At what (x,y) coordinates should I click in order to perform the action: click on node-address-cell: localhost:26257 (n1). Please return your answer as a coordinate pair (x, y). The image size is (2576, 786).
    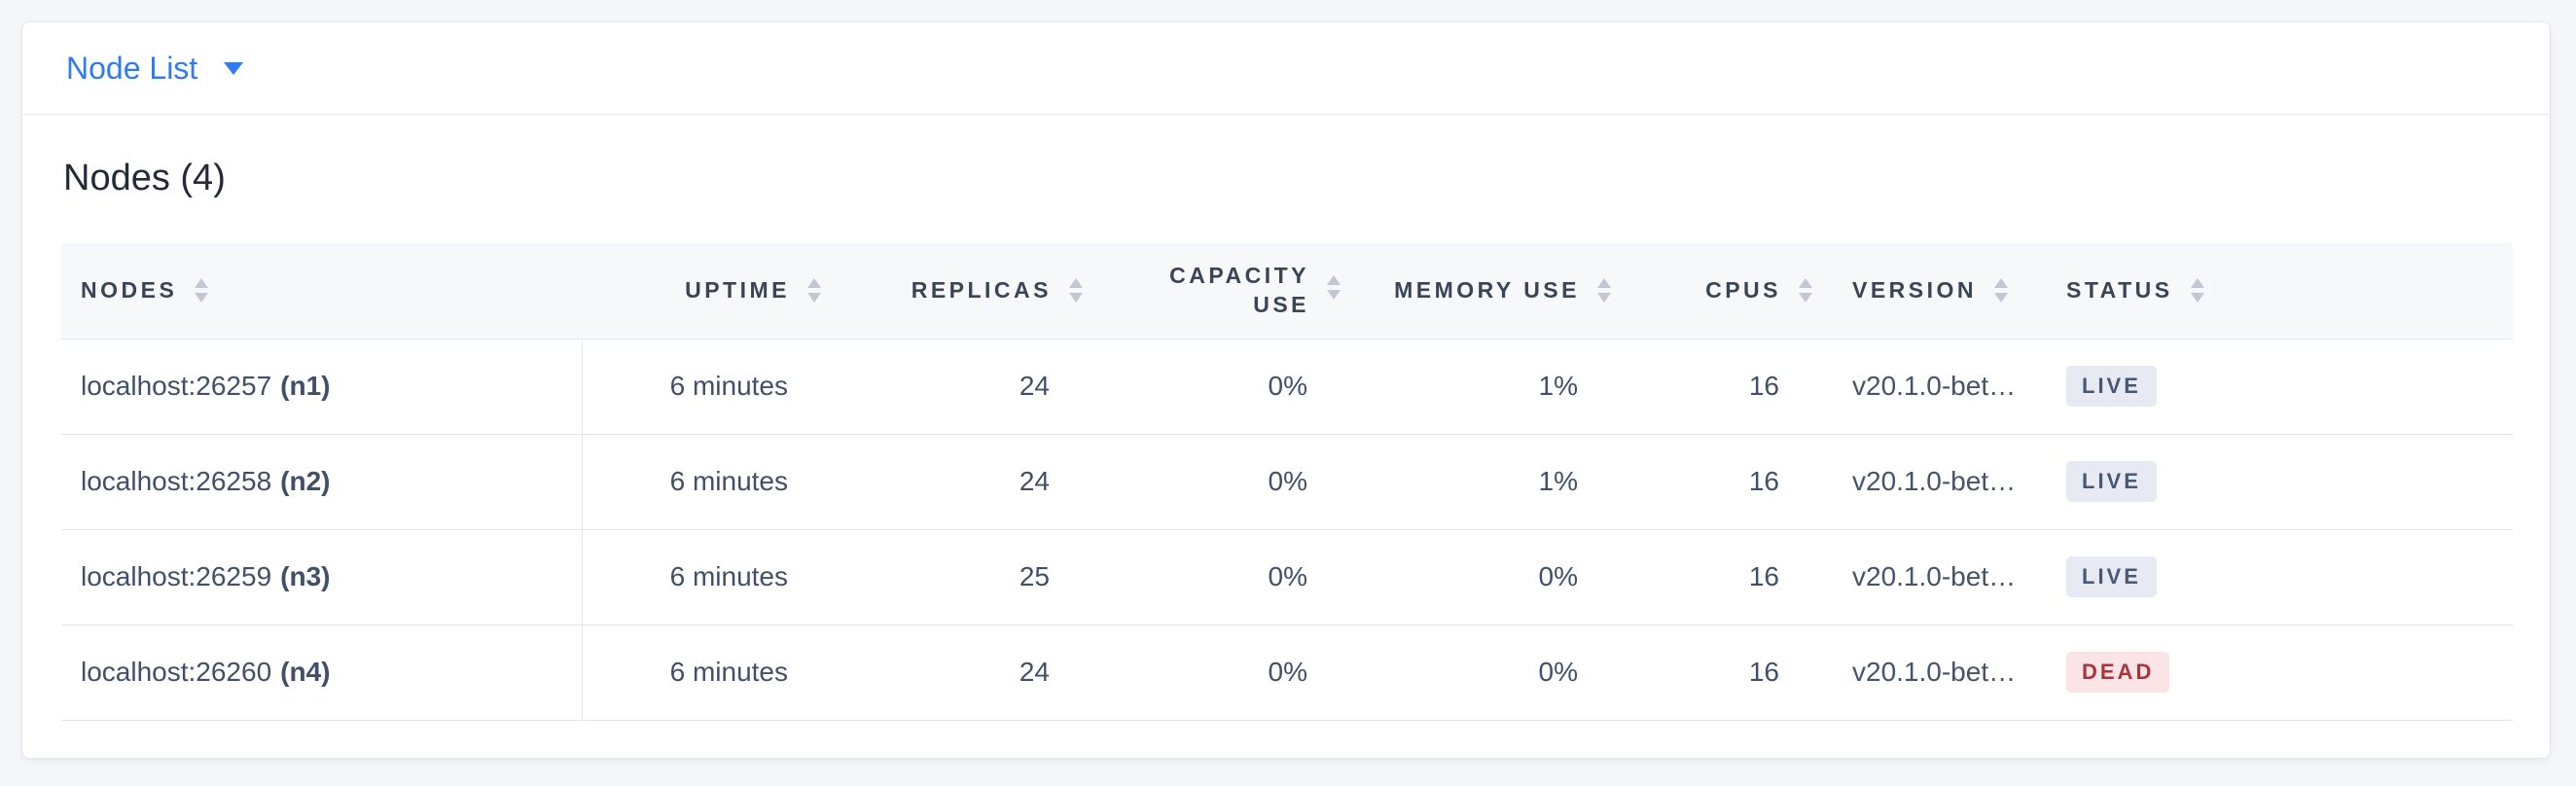
    Looking at the image, I should click on (322, 387).